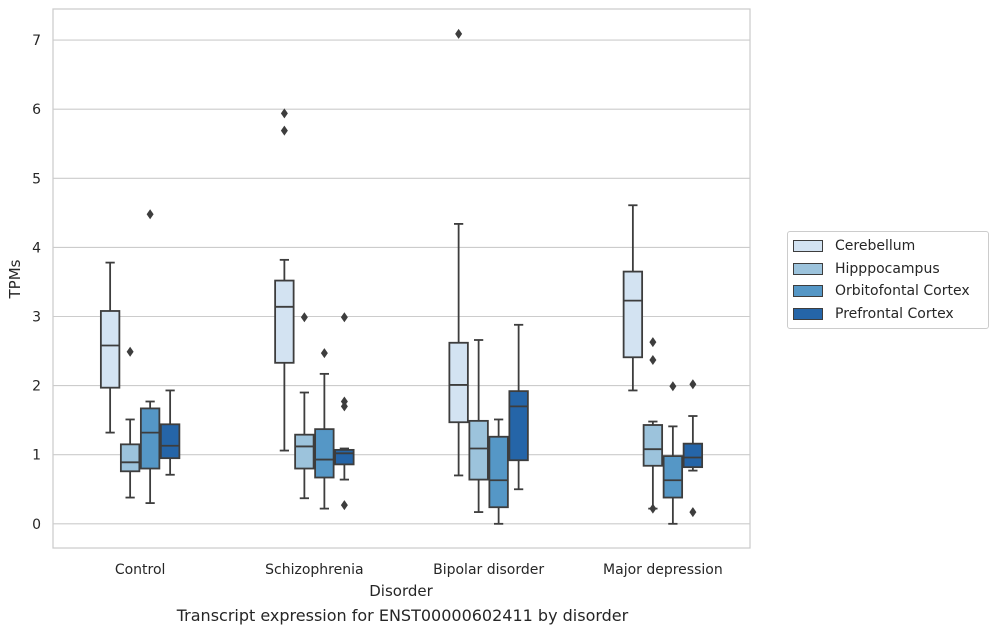 The image size is (999, 634). I want to click on y-tick-label: 1, so click(36, 456).